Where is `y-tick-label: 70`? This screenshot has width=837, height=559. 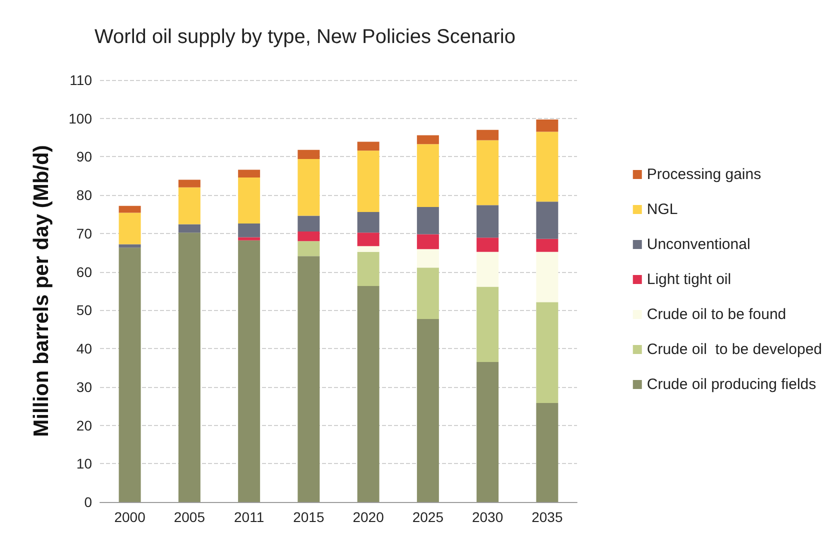
y-tick-label: 70 is located at coordinates (84, 233).